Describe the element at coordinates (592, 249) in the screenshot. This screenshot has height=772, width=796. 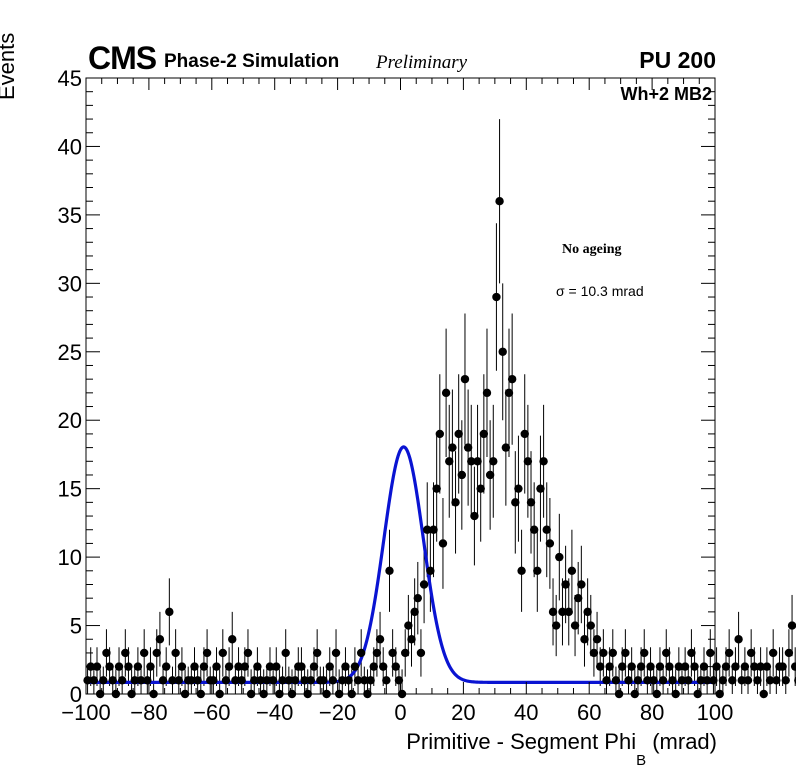
I see `ageing-condition-label: No ageing` at that location.